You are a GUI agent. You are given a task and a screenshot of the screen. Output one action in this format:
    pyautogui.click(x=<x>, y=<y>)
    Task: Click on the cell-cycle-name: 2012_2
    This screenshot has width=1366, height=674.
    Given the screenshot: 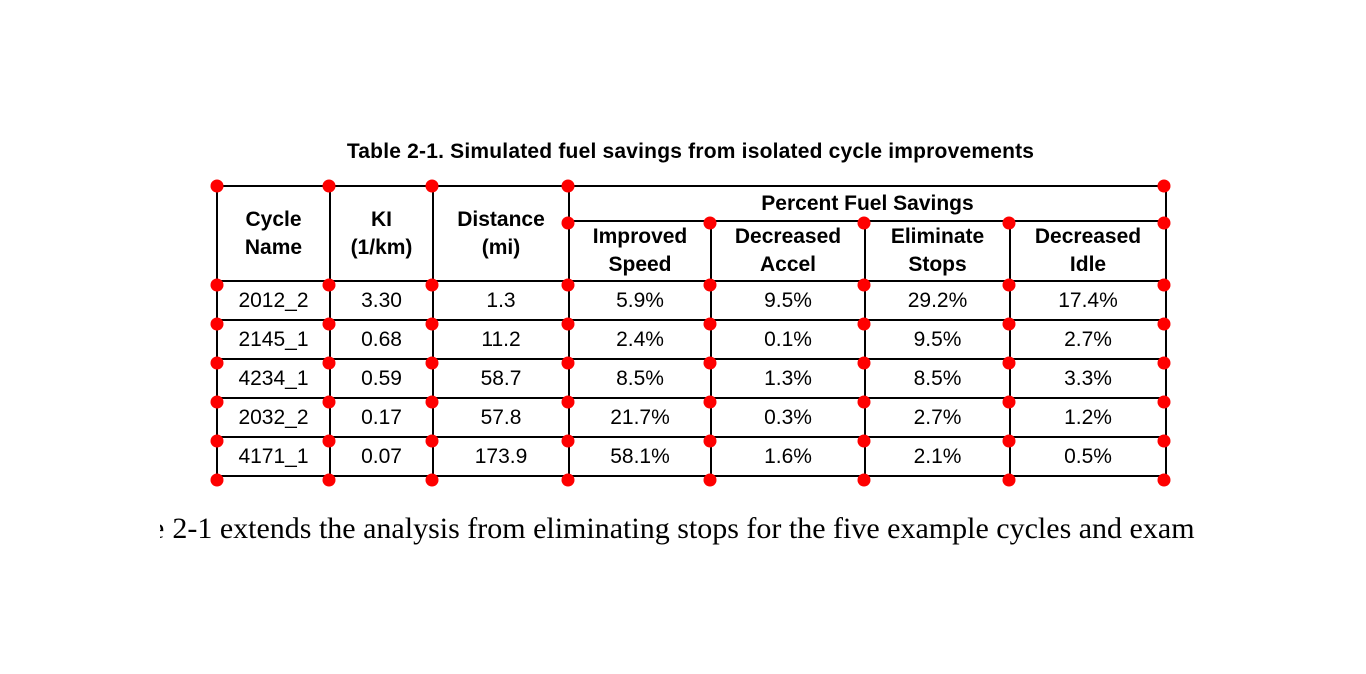 What is the action you would take?
    pyautogui.click(x=273, y=300)
    